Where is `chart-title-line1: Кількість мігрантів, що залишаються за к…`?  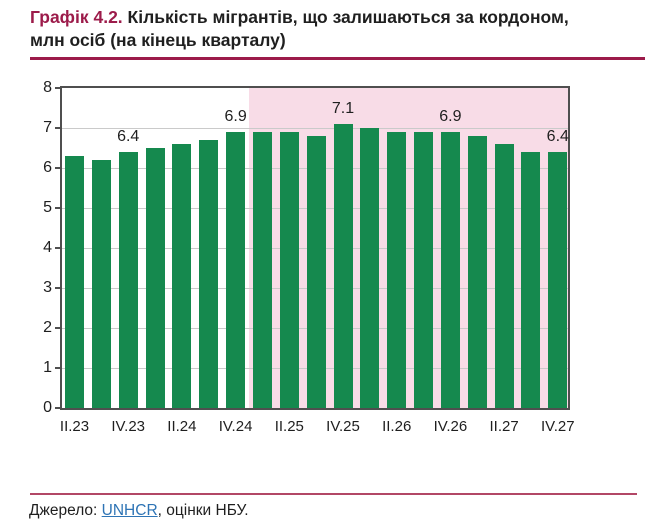 chart-title-line1: Кількість мігрантів, що залишаються за к… is located at coordinates (345, 17).